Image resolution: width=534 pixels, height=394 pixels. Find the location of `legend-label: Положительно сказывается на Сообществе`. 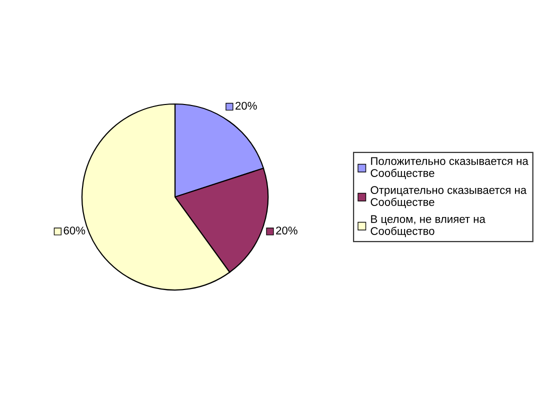

legend-label: Положительно сказывается на Сообществе is located at coordinates (449, 168).